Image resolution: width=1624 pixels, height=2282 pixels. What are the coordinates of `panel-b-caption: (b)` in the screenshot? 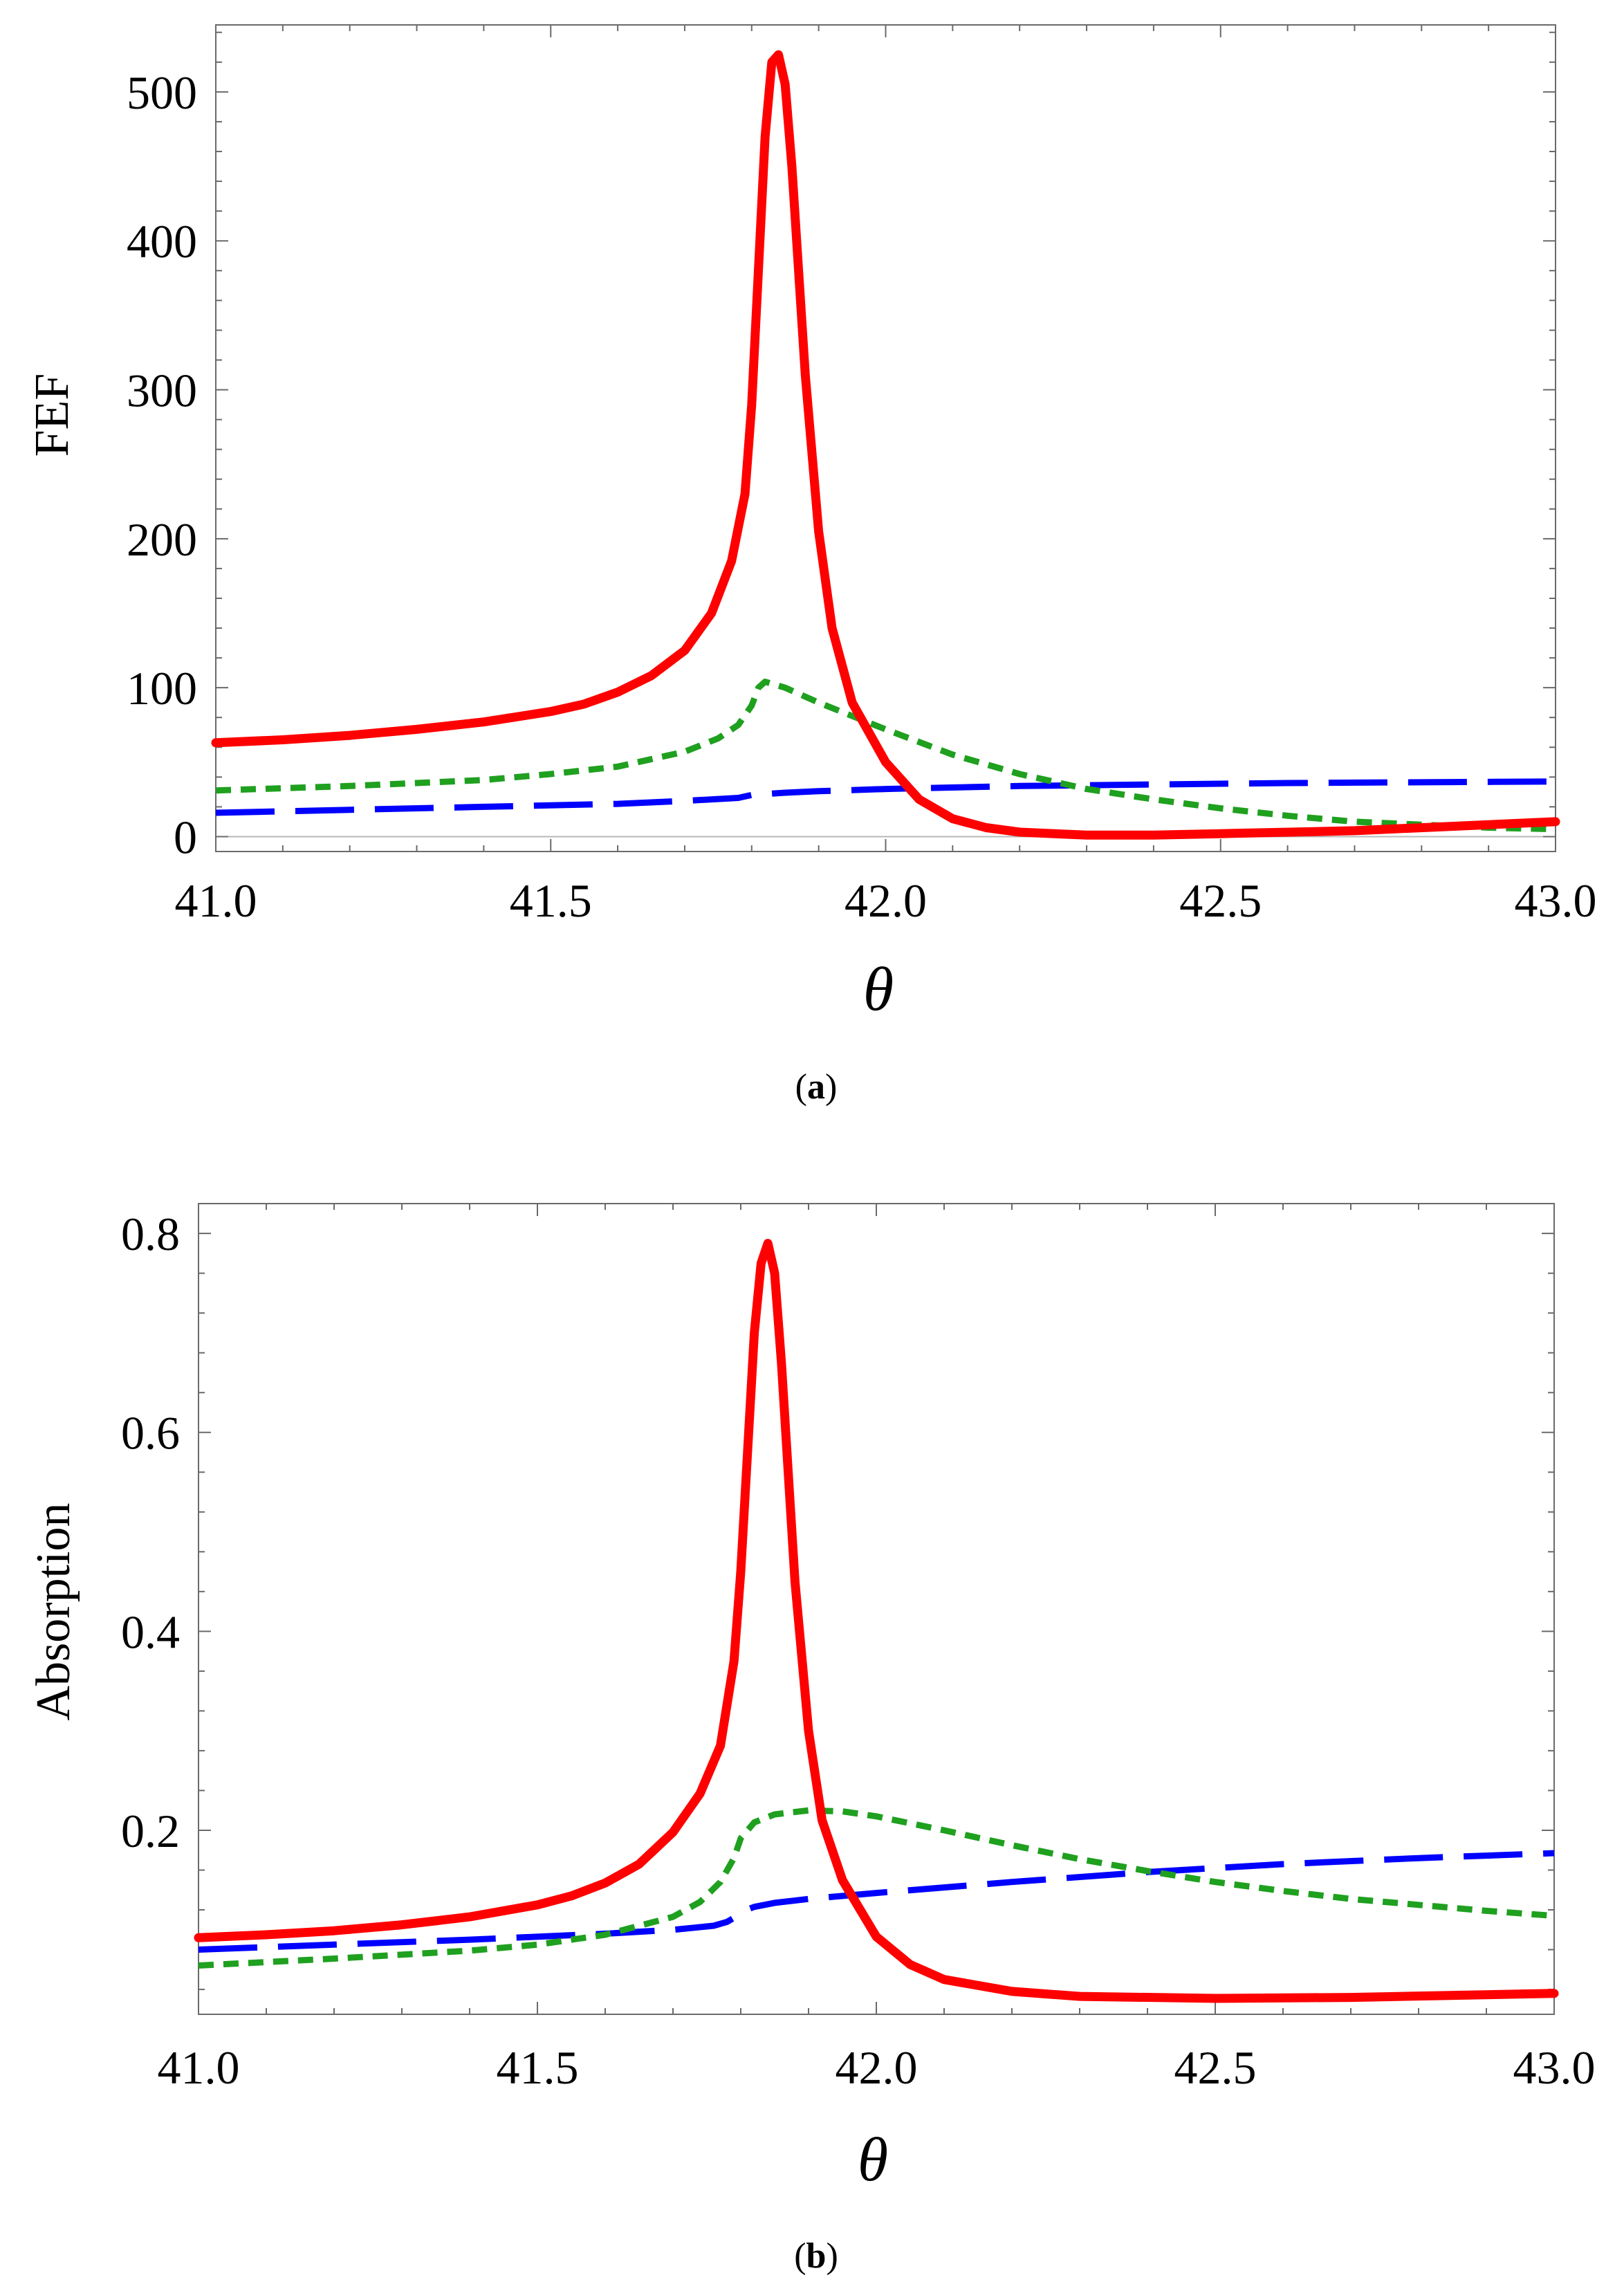 It's located at (816, 2256).